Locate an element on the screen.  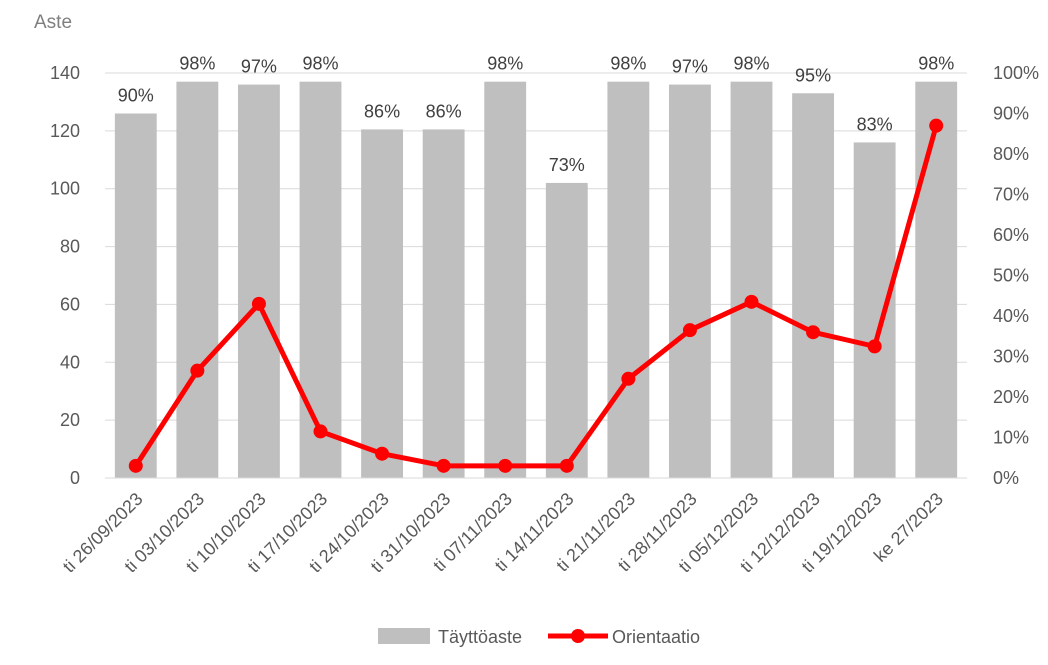
y-right-tick-label: 80% is located at coordinates (1011, 154).